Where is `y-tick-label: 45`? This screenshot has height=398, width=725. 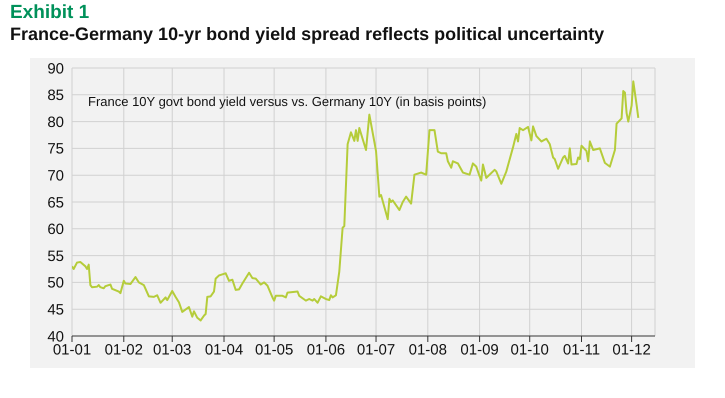
y-tick-label: 45 is located at coordinates (55, 310).